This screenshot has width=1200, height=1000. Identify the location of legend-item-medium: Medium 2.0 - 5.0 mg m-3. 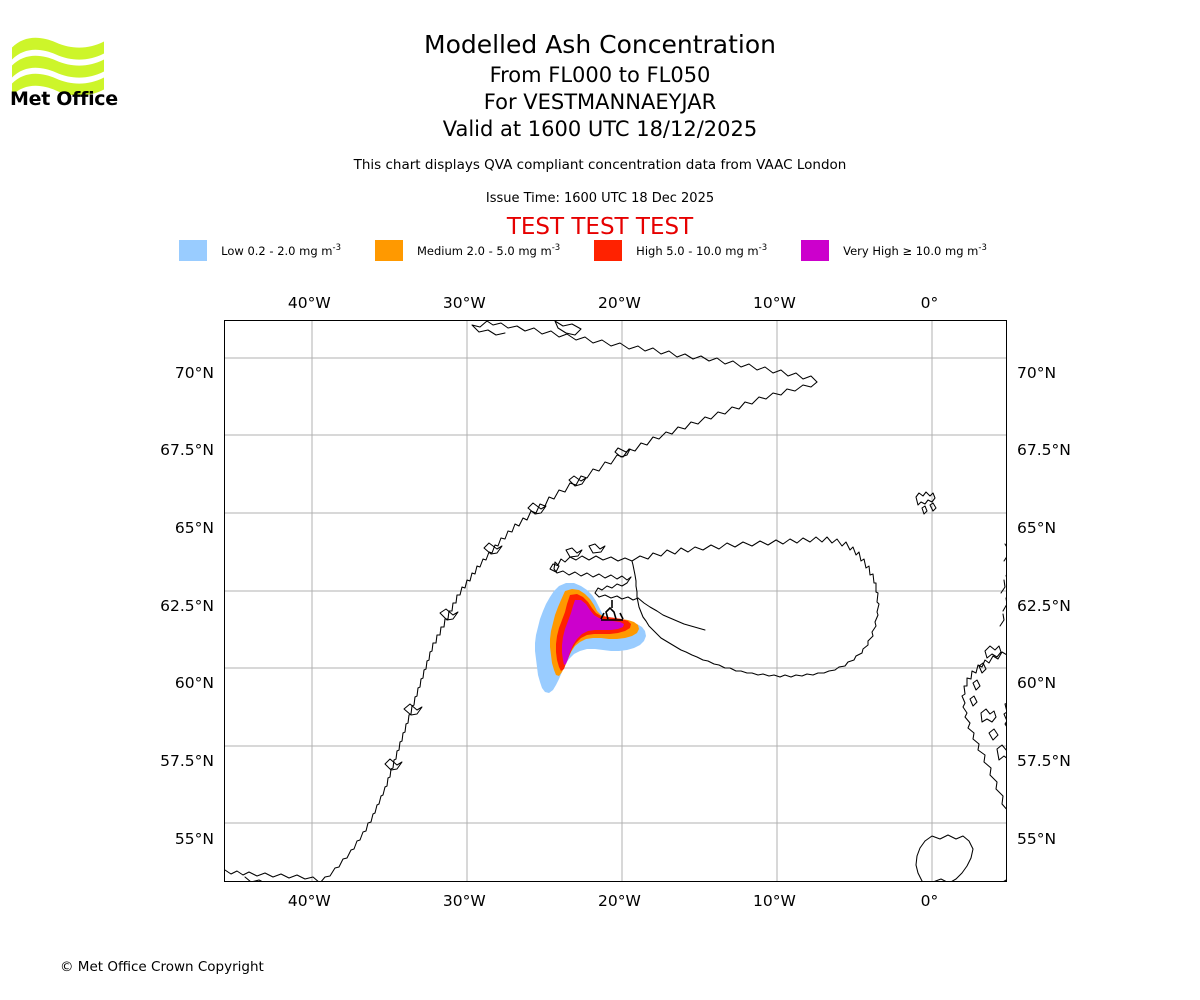
(484, 250).